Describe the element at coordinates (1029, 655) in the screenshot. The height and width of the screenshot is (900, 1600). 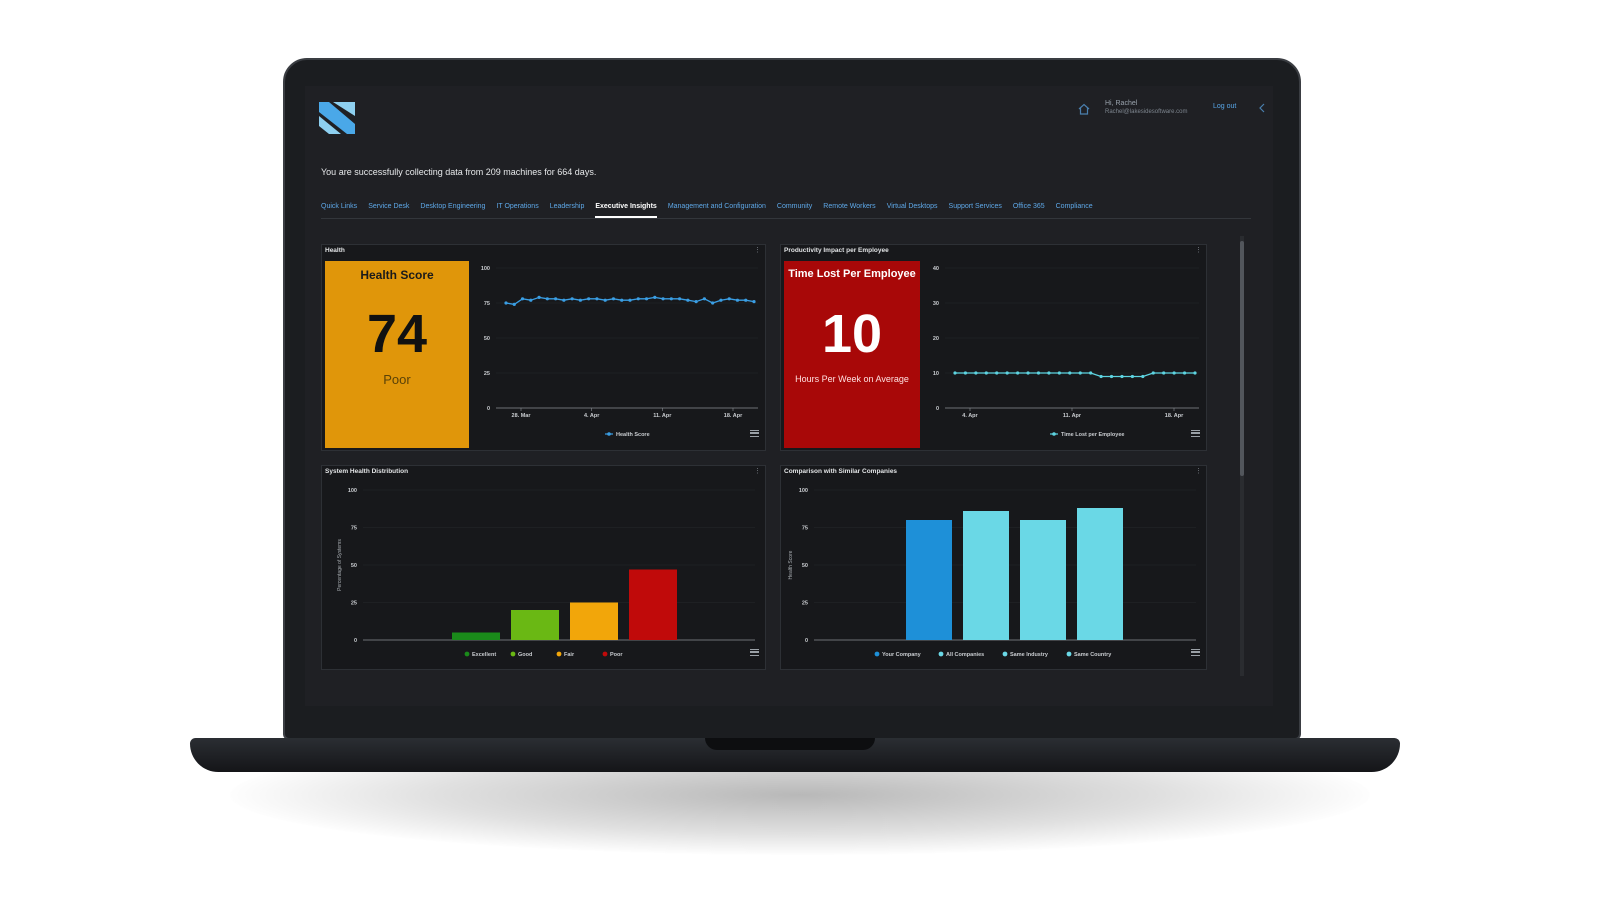
I see `legend-label: Same Industry` at that location.